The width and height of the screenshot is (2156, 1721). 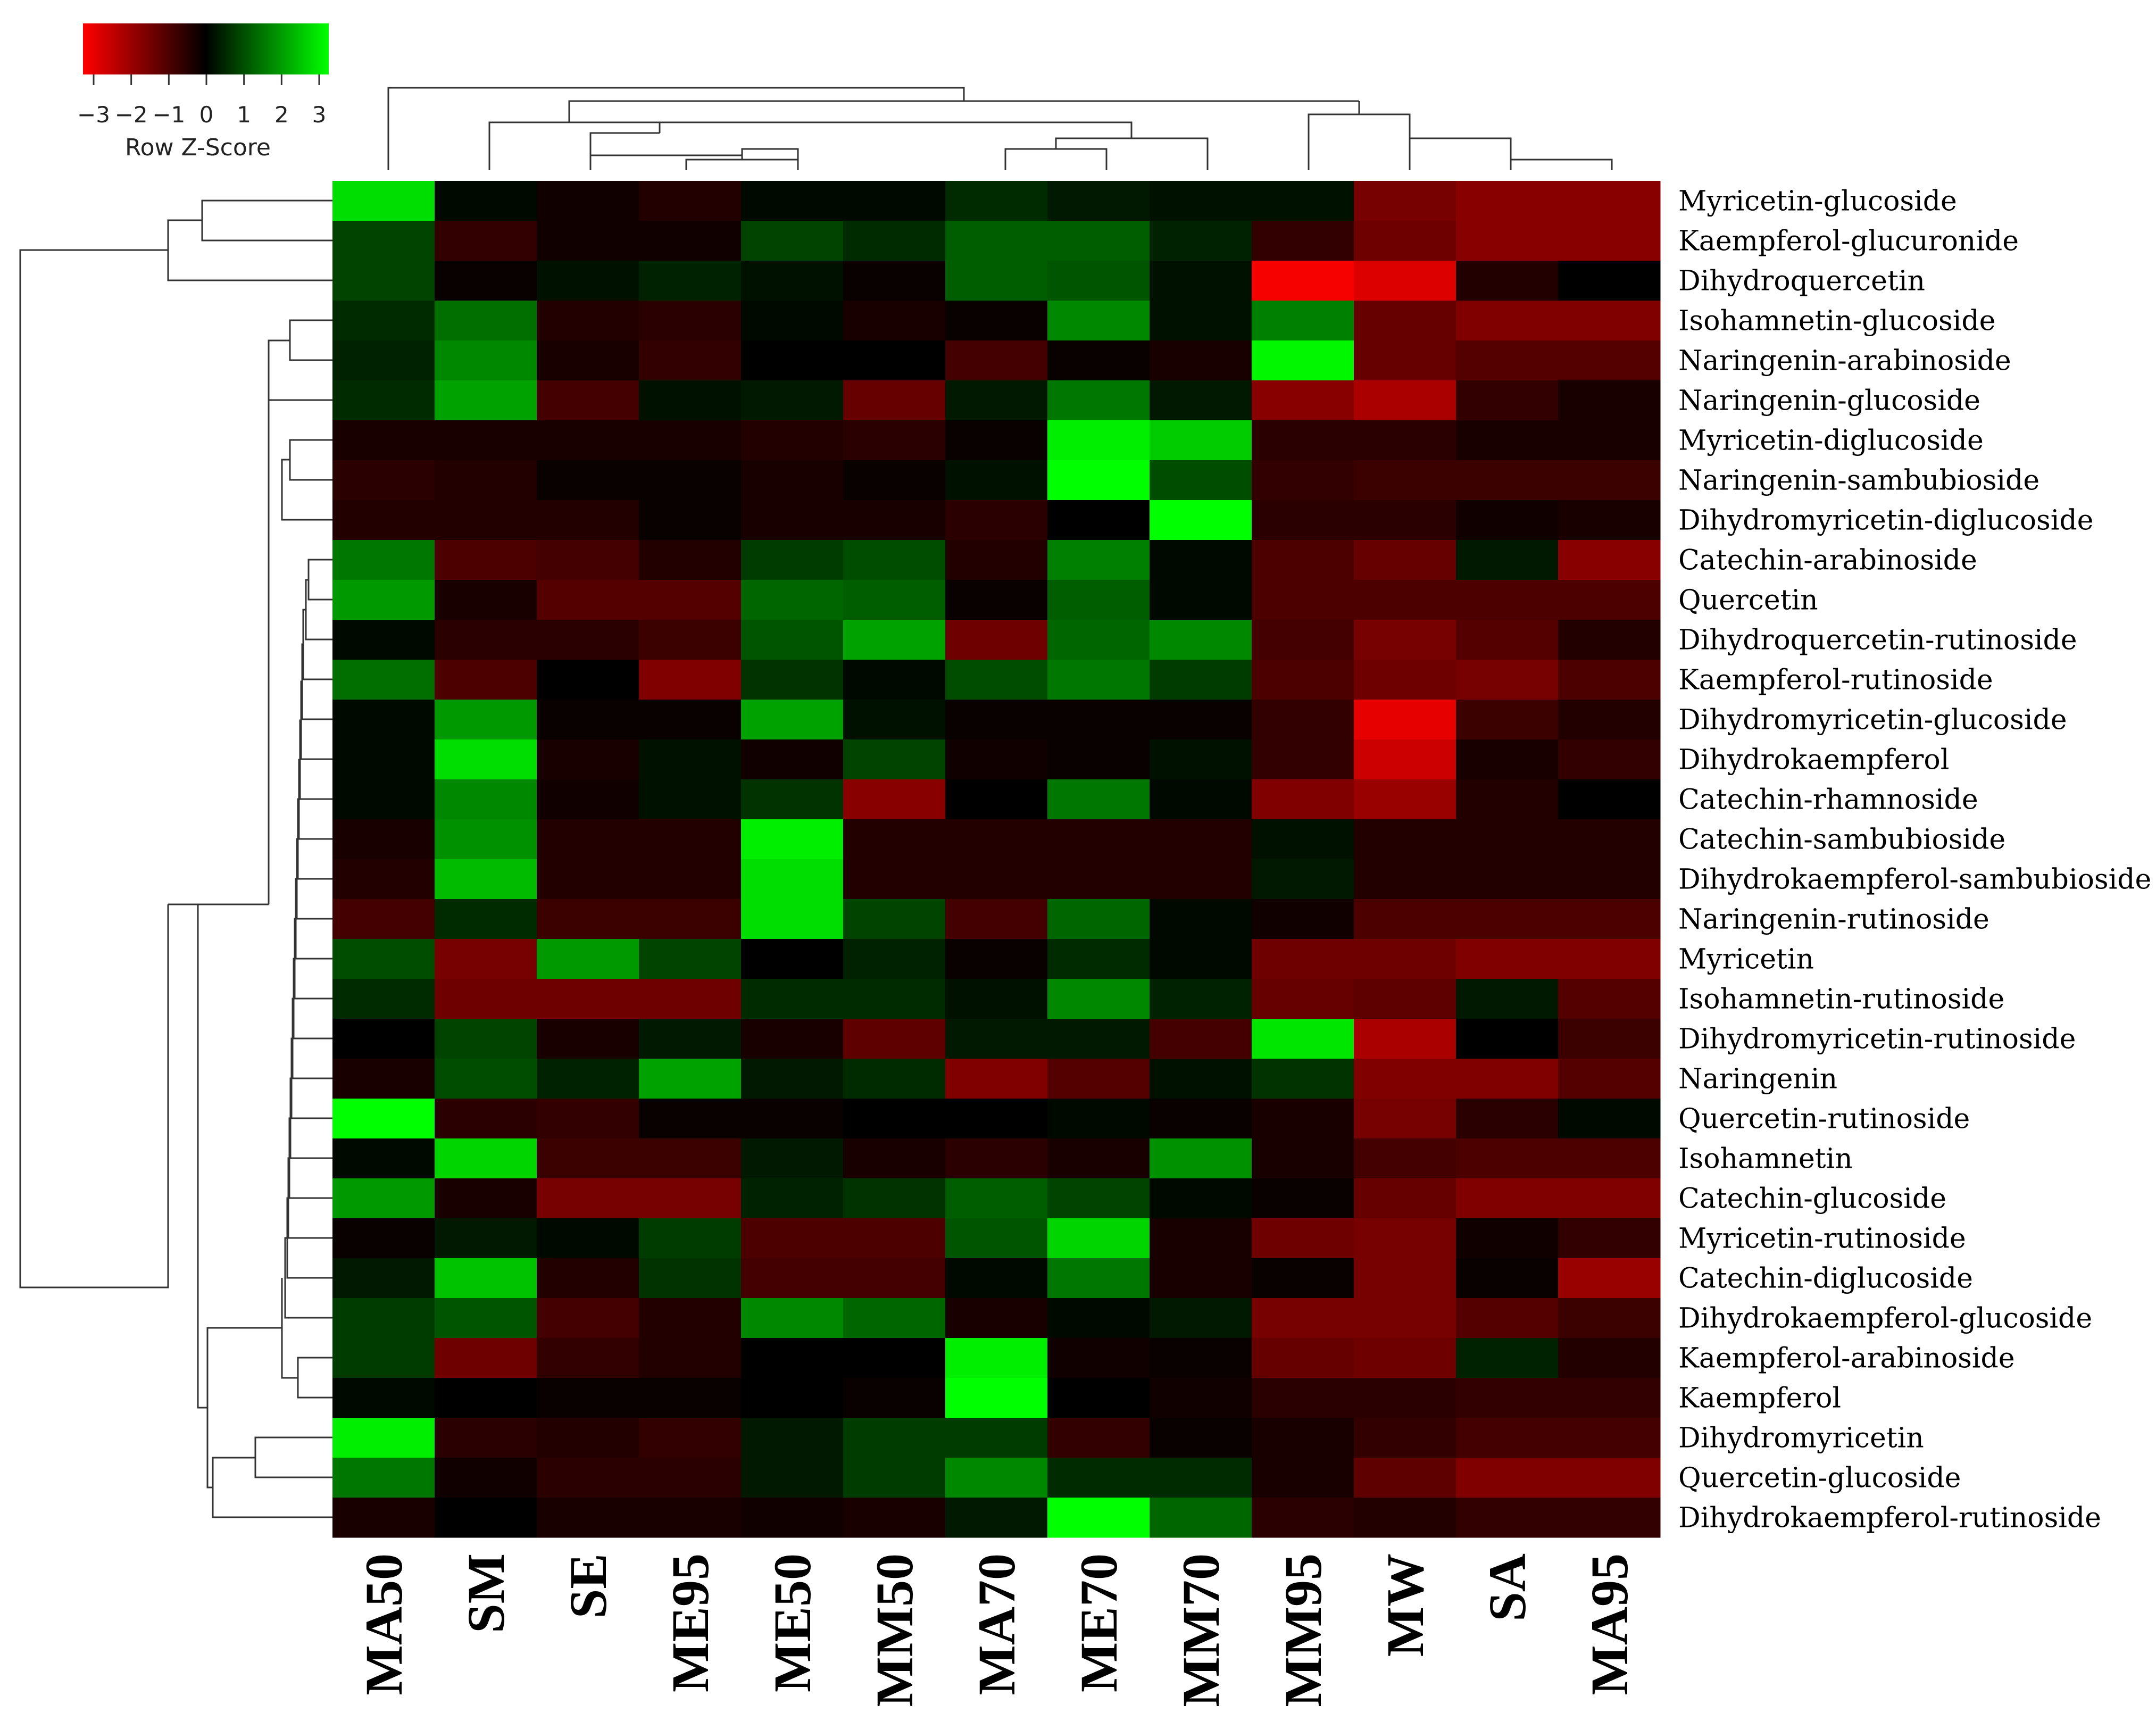 I want to click on color-key-tick-label: −1, so click(x=168, y=115).